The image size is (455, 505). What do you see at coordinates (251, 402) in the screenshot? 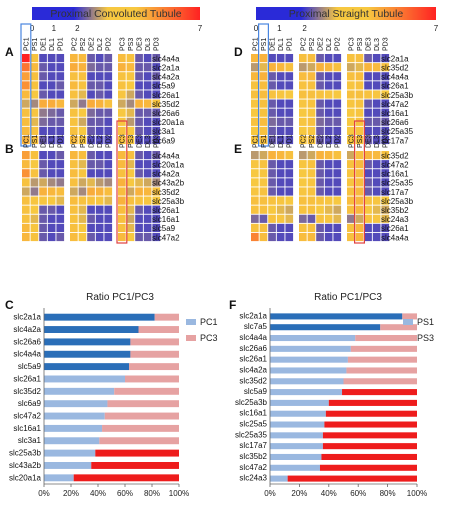
I see `category-label: slc25a3b` at bounding box center [251, 402].